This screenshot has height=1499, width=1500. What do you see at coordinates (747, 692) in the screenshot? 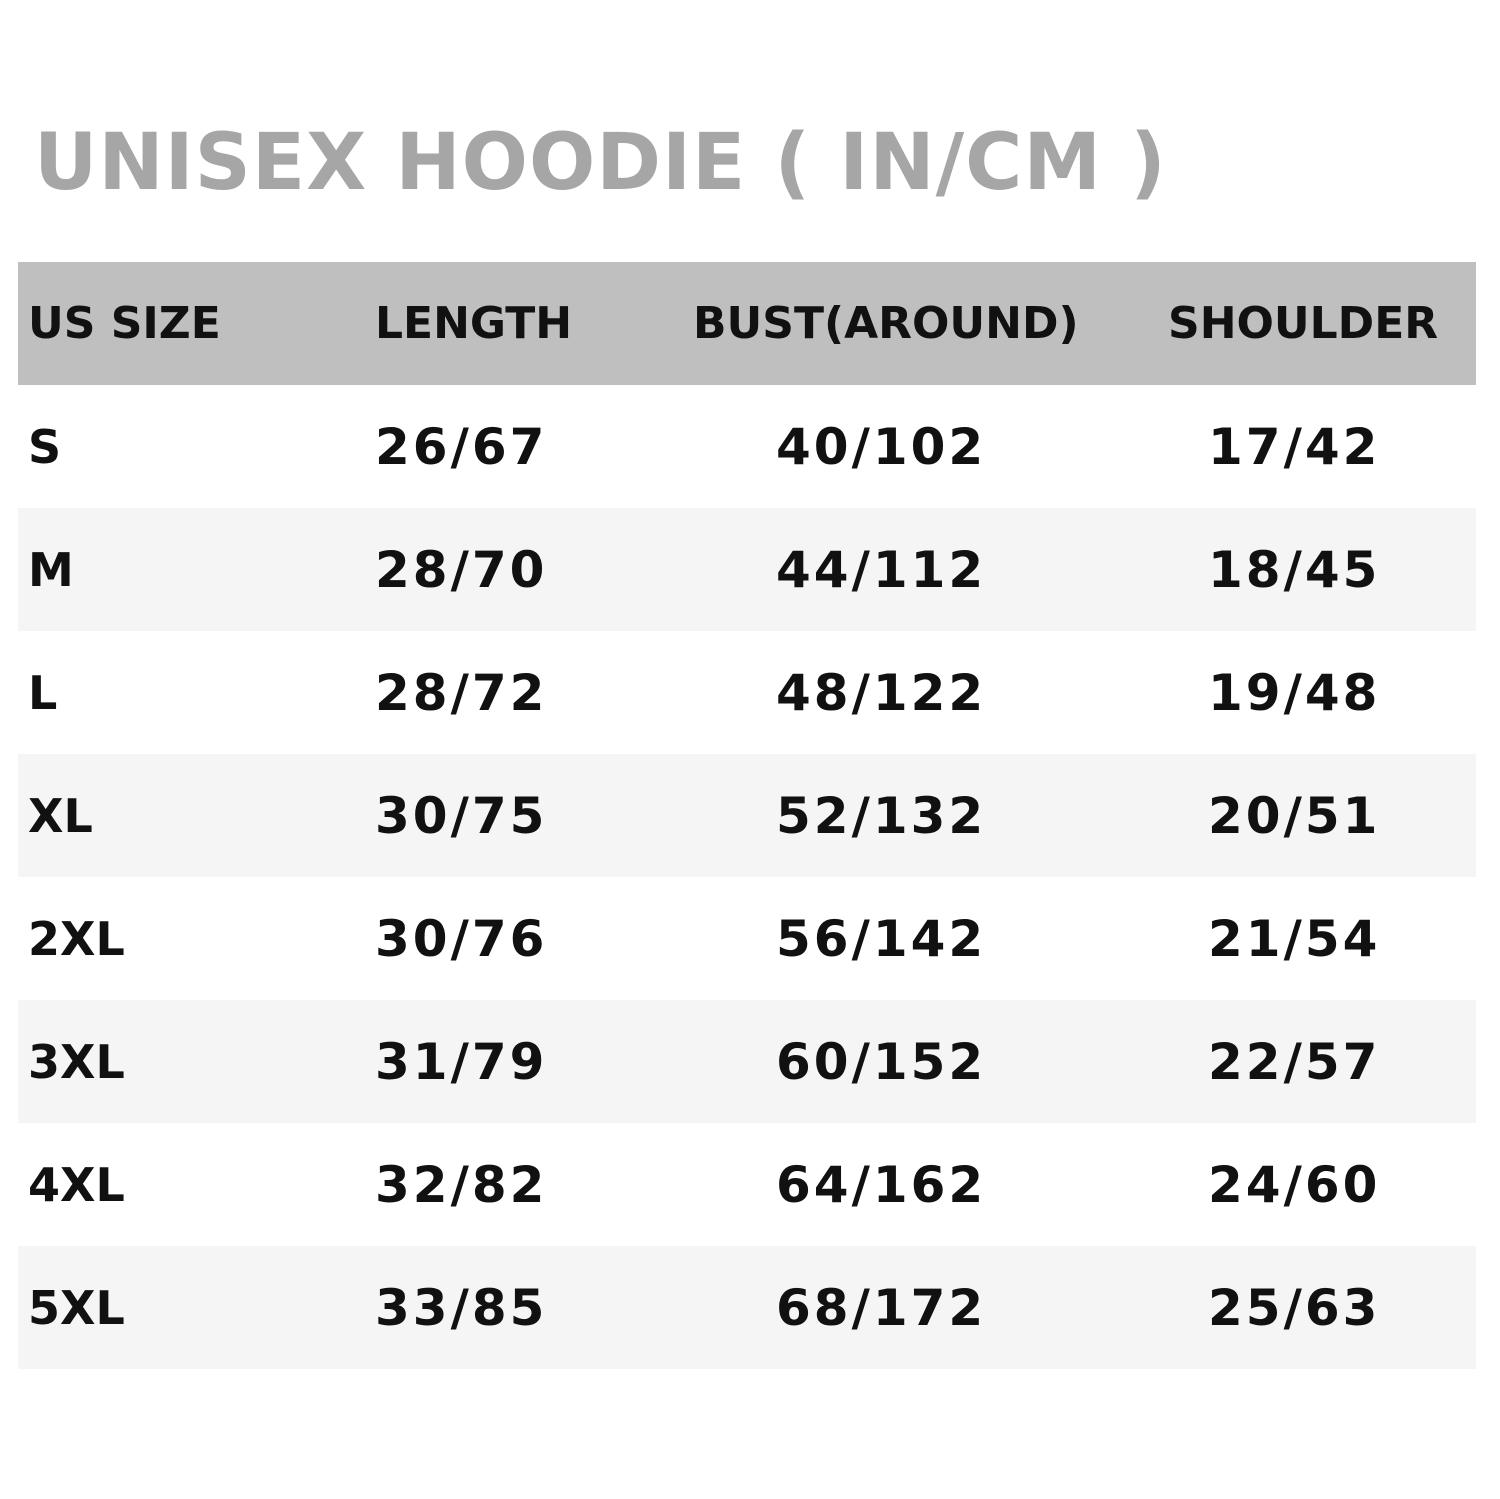
I see `table-row: L 28/72 48/122 19/48` at bounding box center [747, 692].